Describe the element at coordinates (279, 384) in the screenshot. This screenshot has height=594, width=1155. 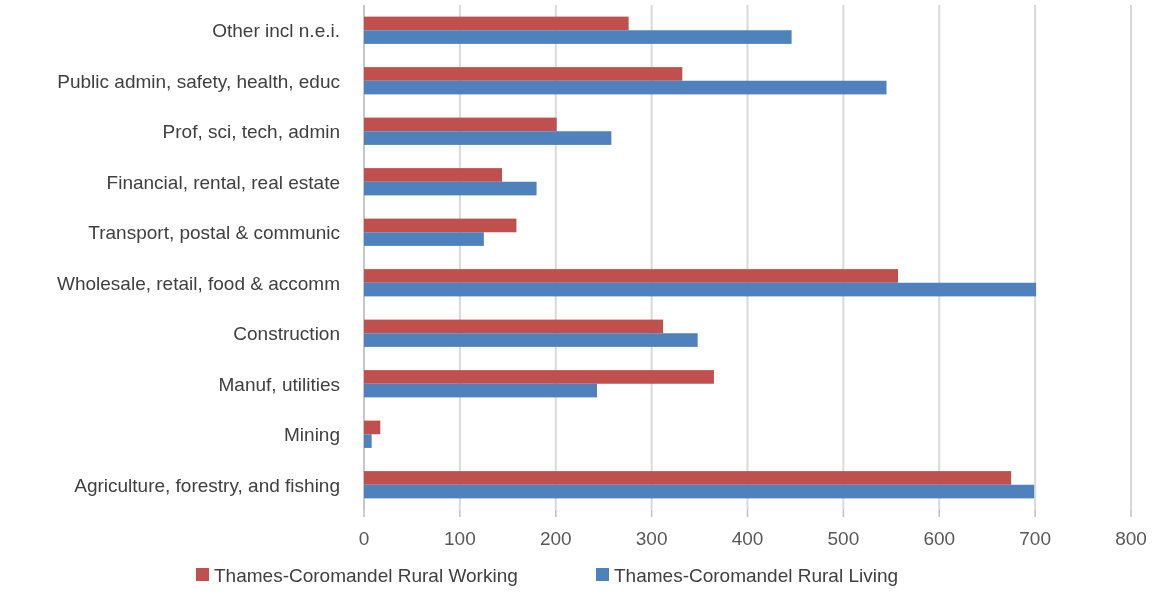
I see `y-tick-label: Manuf, utilities` at that location.